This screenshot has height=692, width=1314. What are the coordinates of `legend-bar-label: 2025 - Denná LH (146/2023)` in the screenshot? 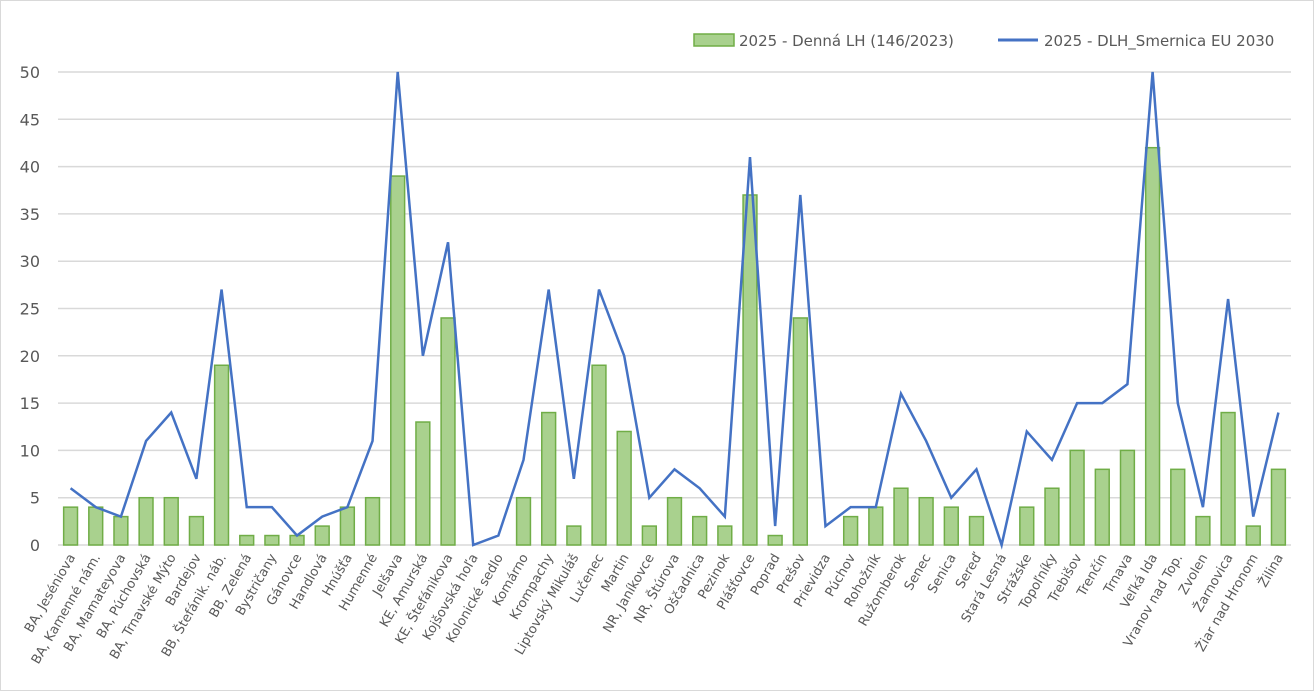 It's located at (846, 41).